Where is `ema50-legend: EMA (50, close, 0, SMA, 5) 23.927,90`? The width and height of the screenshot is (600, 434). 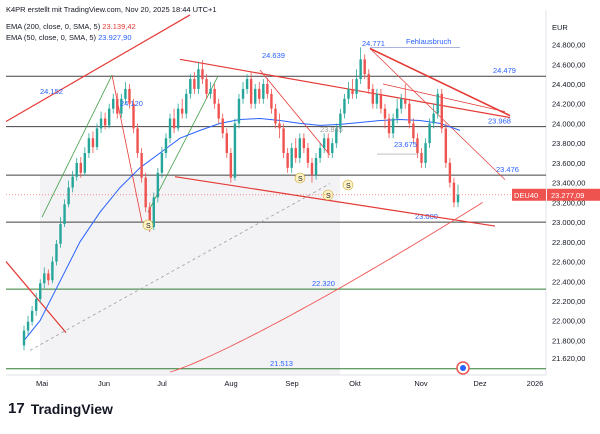 ema50-legend: EMA (50, close, 0, SMA, 5) 23.927,90 is located at coordinates (69, 37).